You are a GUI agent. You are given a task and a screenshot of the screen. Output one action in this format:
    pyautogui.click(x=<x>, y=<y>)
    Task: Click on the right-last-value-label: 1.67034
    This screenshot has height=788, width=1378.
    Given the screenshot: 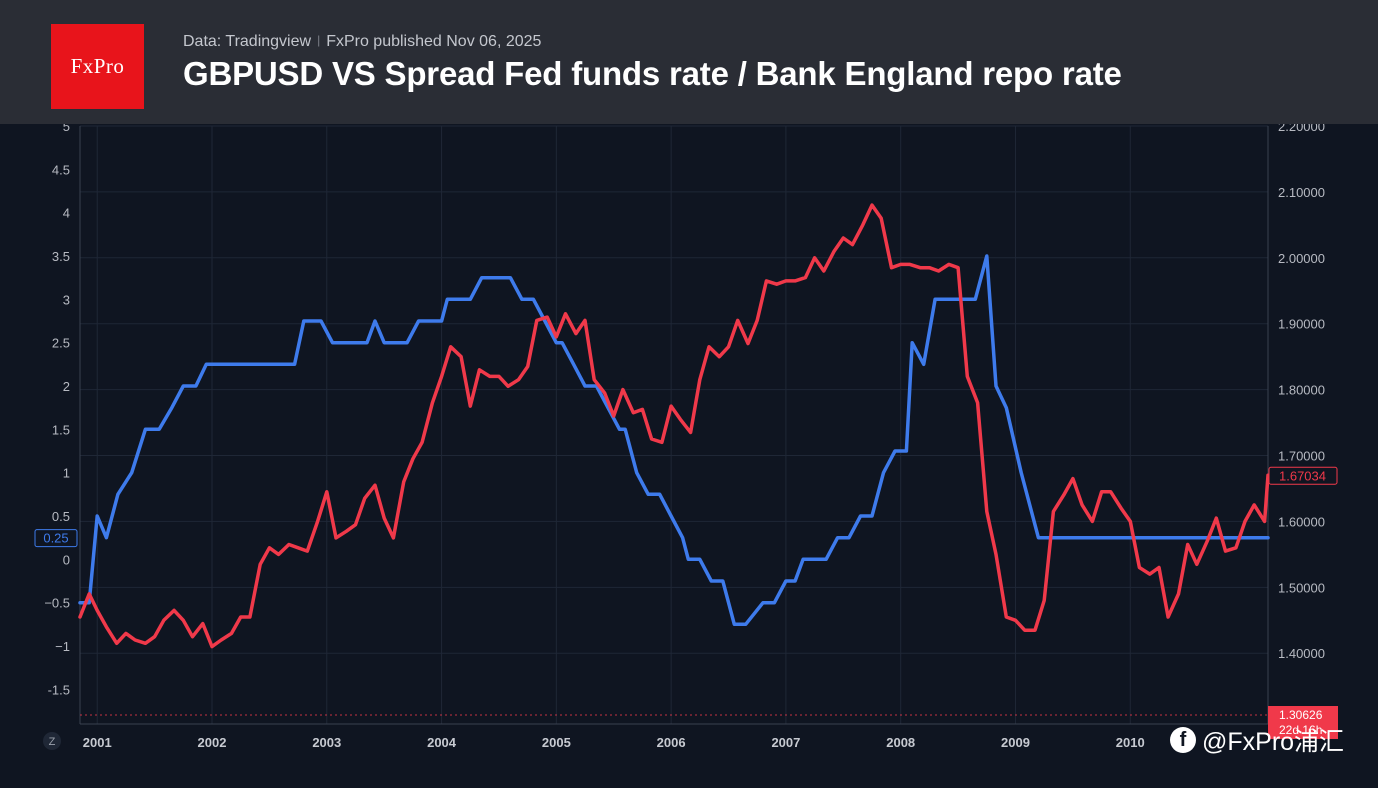 What is the action you would take?
    pyautogui.click(x=1302, y=475)
    